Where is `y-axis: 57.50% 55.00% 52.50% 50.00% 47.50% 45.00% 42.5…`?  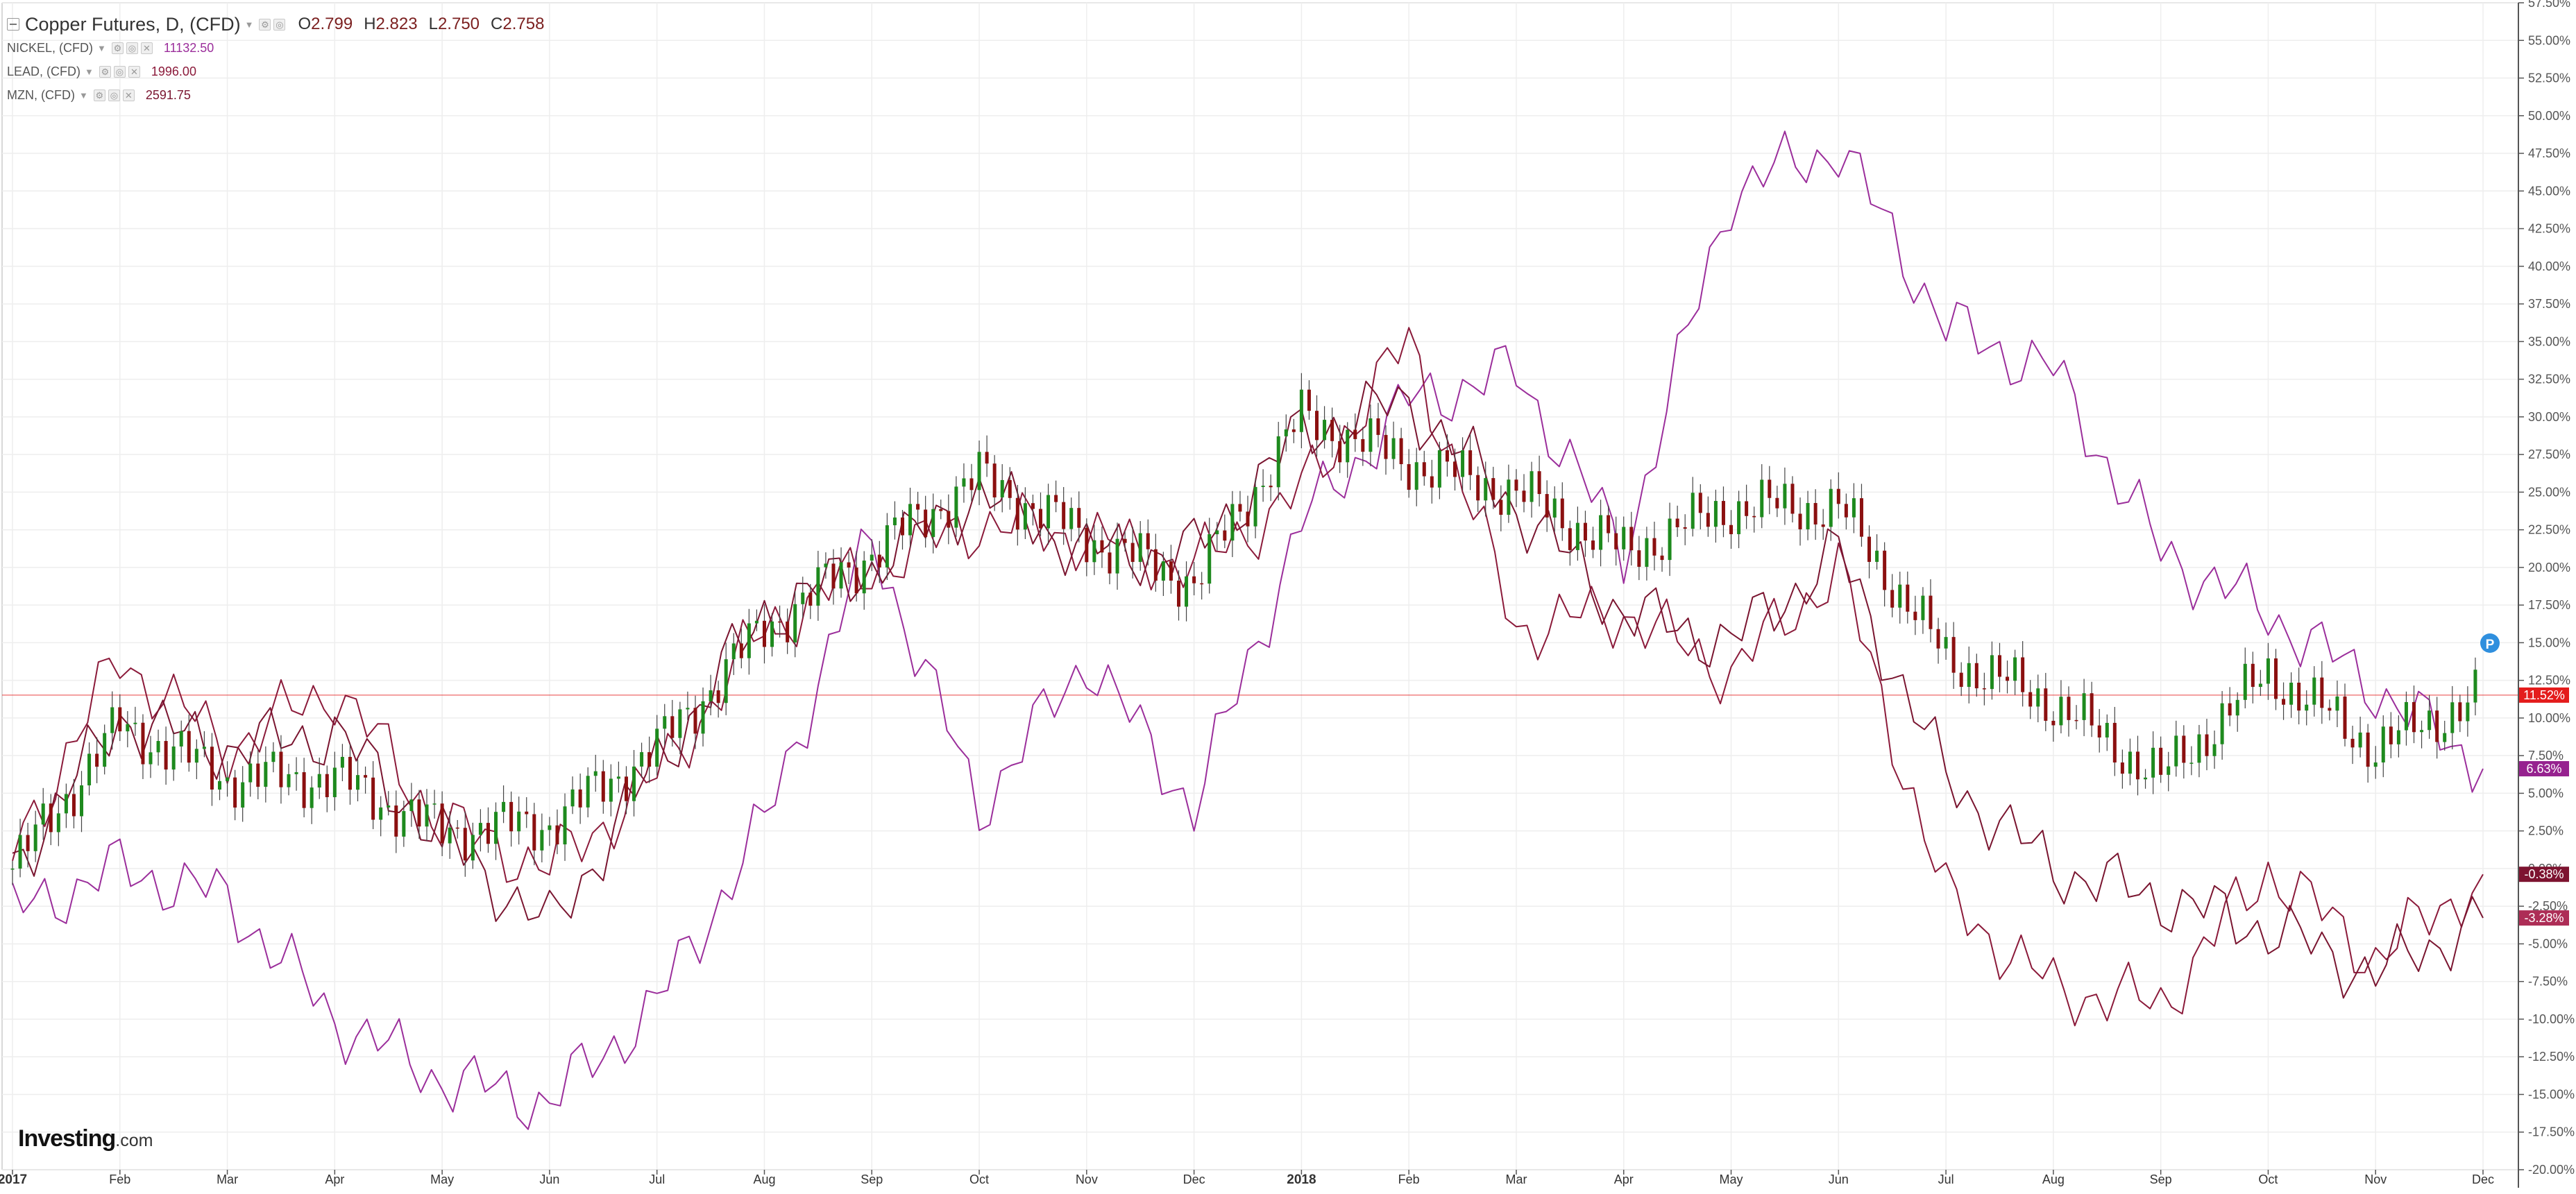 y-axis: 57.50% 55.00% 52.50% 50.00% 47.50% 45.00% 42.5… is located at coordinates (2546, 588).